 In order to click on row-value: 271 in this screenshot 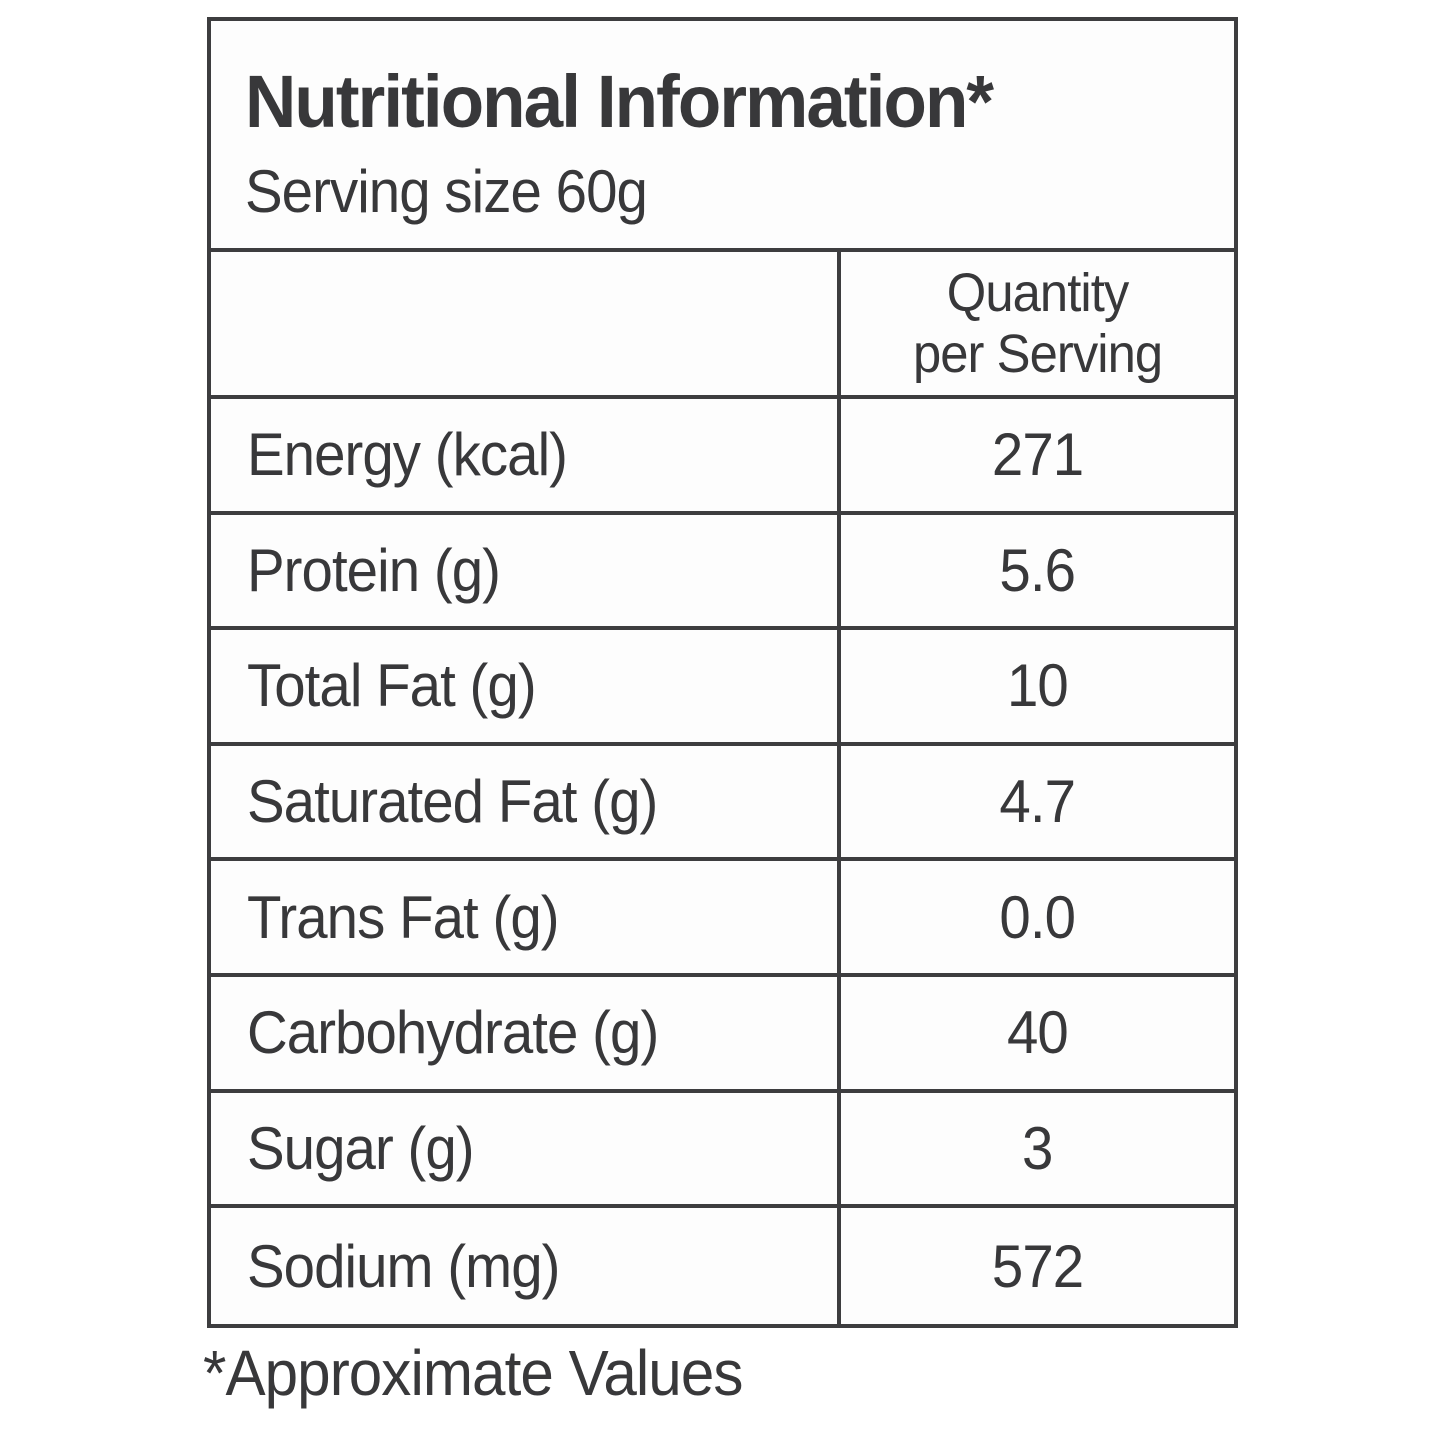, I will do `click(1037, 455)`.